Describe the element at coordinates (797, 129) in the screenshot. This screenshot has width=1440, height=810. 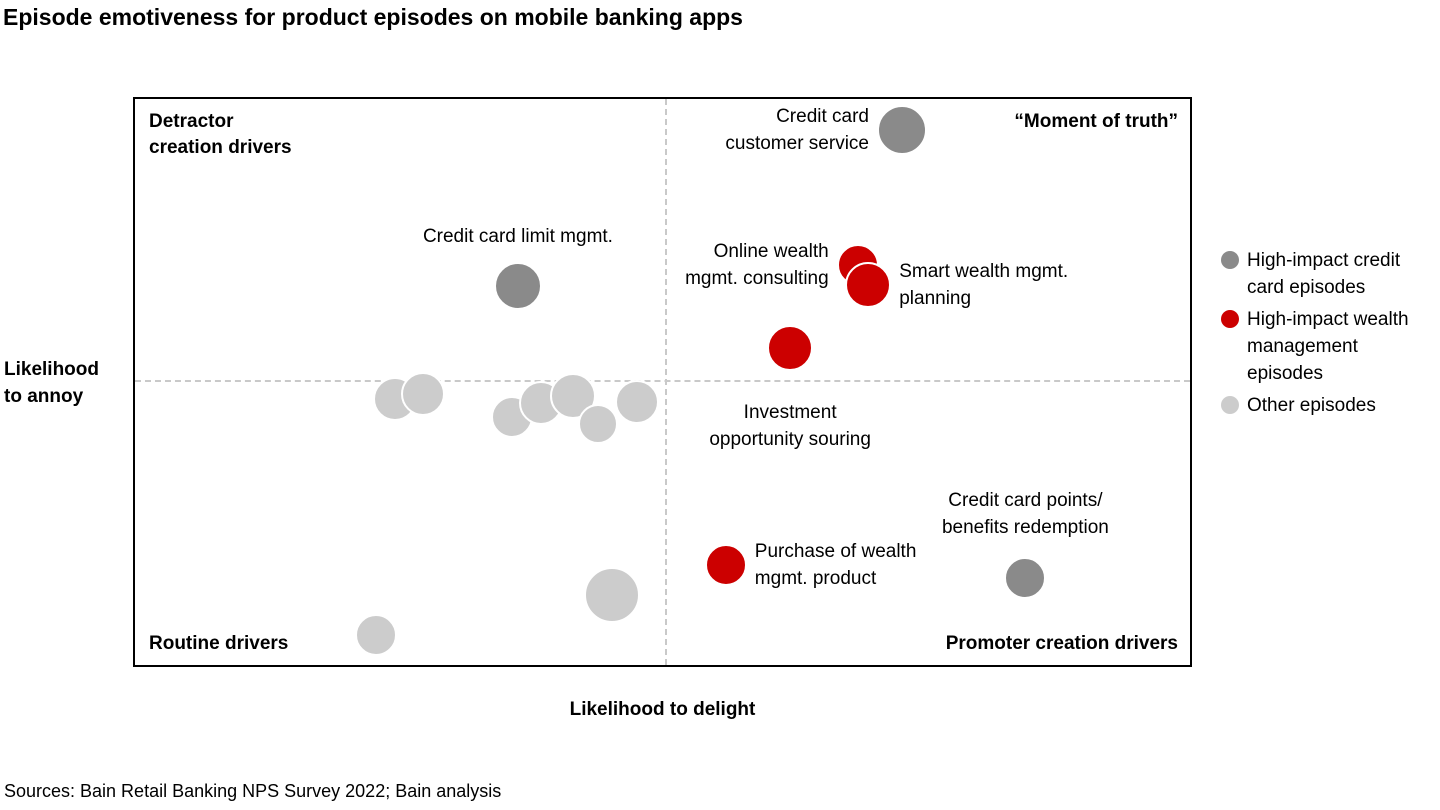
I see `point-label-credit-card-customer-service: Credit card customer service` at that location.